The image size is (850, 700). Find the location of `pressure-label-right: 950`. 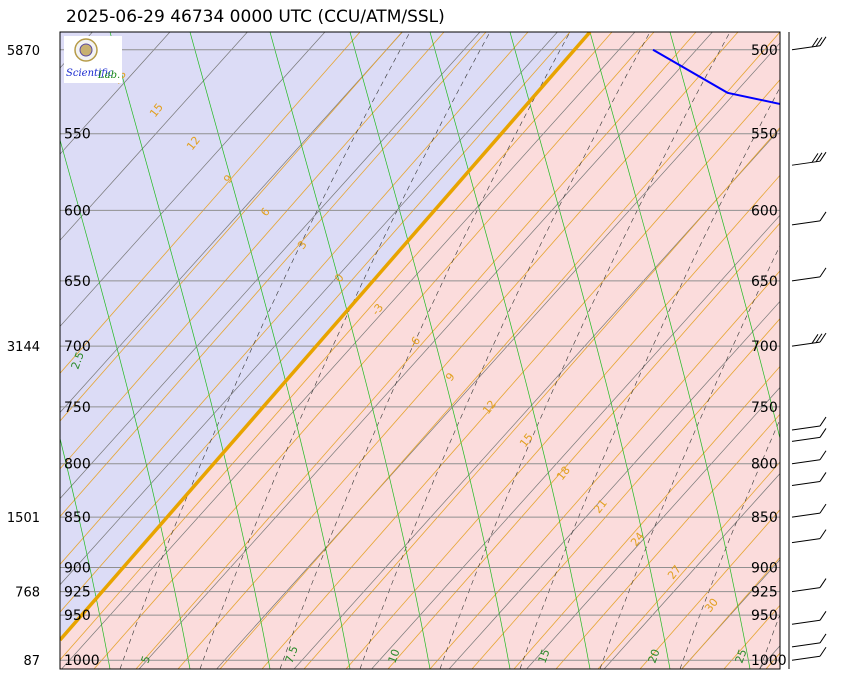

pressure-label-right: 950 is located at coordinates (764, 616).